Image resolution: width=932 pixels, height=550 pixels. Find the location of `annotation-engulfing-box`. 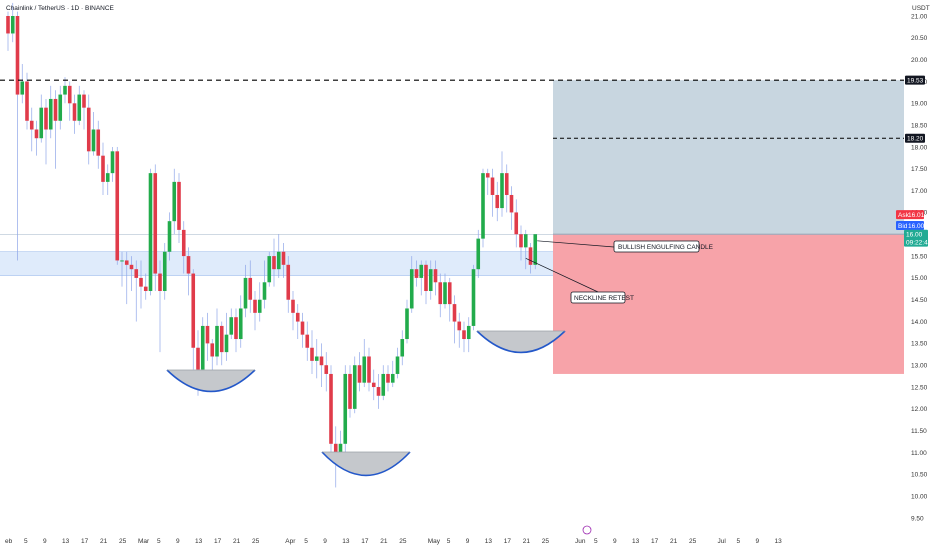

annotation-engulfing-box is located at coordinates (656, 246).